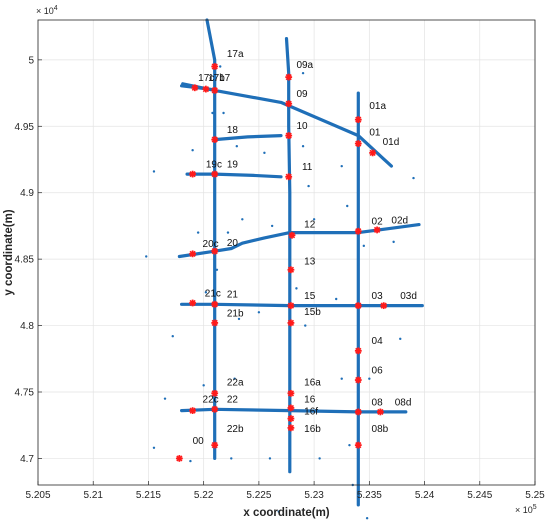 The image size is (550, 526). Describe the element at coordinates (27, 459) in the screenshot. I see `y-tick-label: 4.7` at that location.